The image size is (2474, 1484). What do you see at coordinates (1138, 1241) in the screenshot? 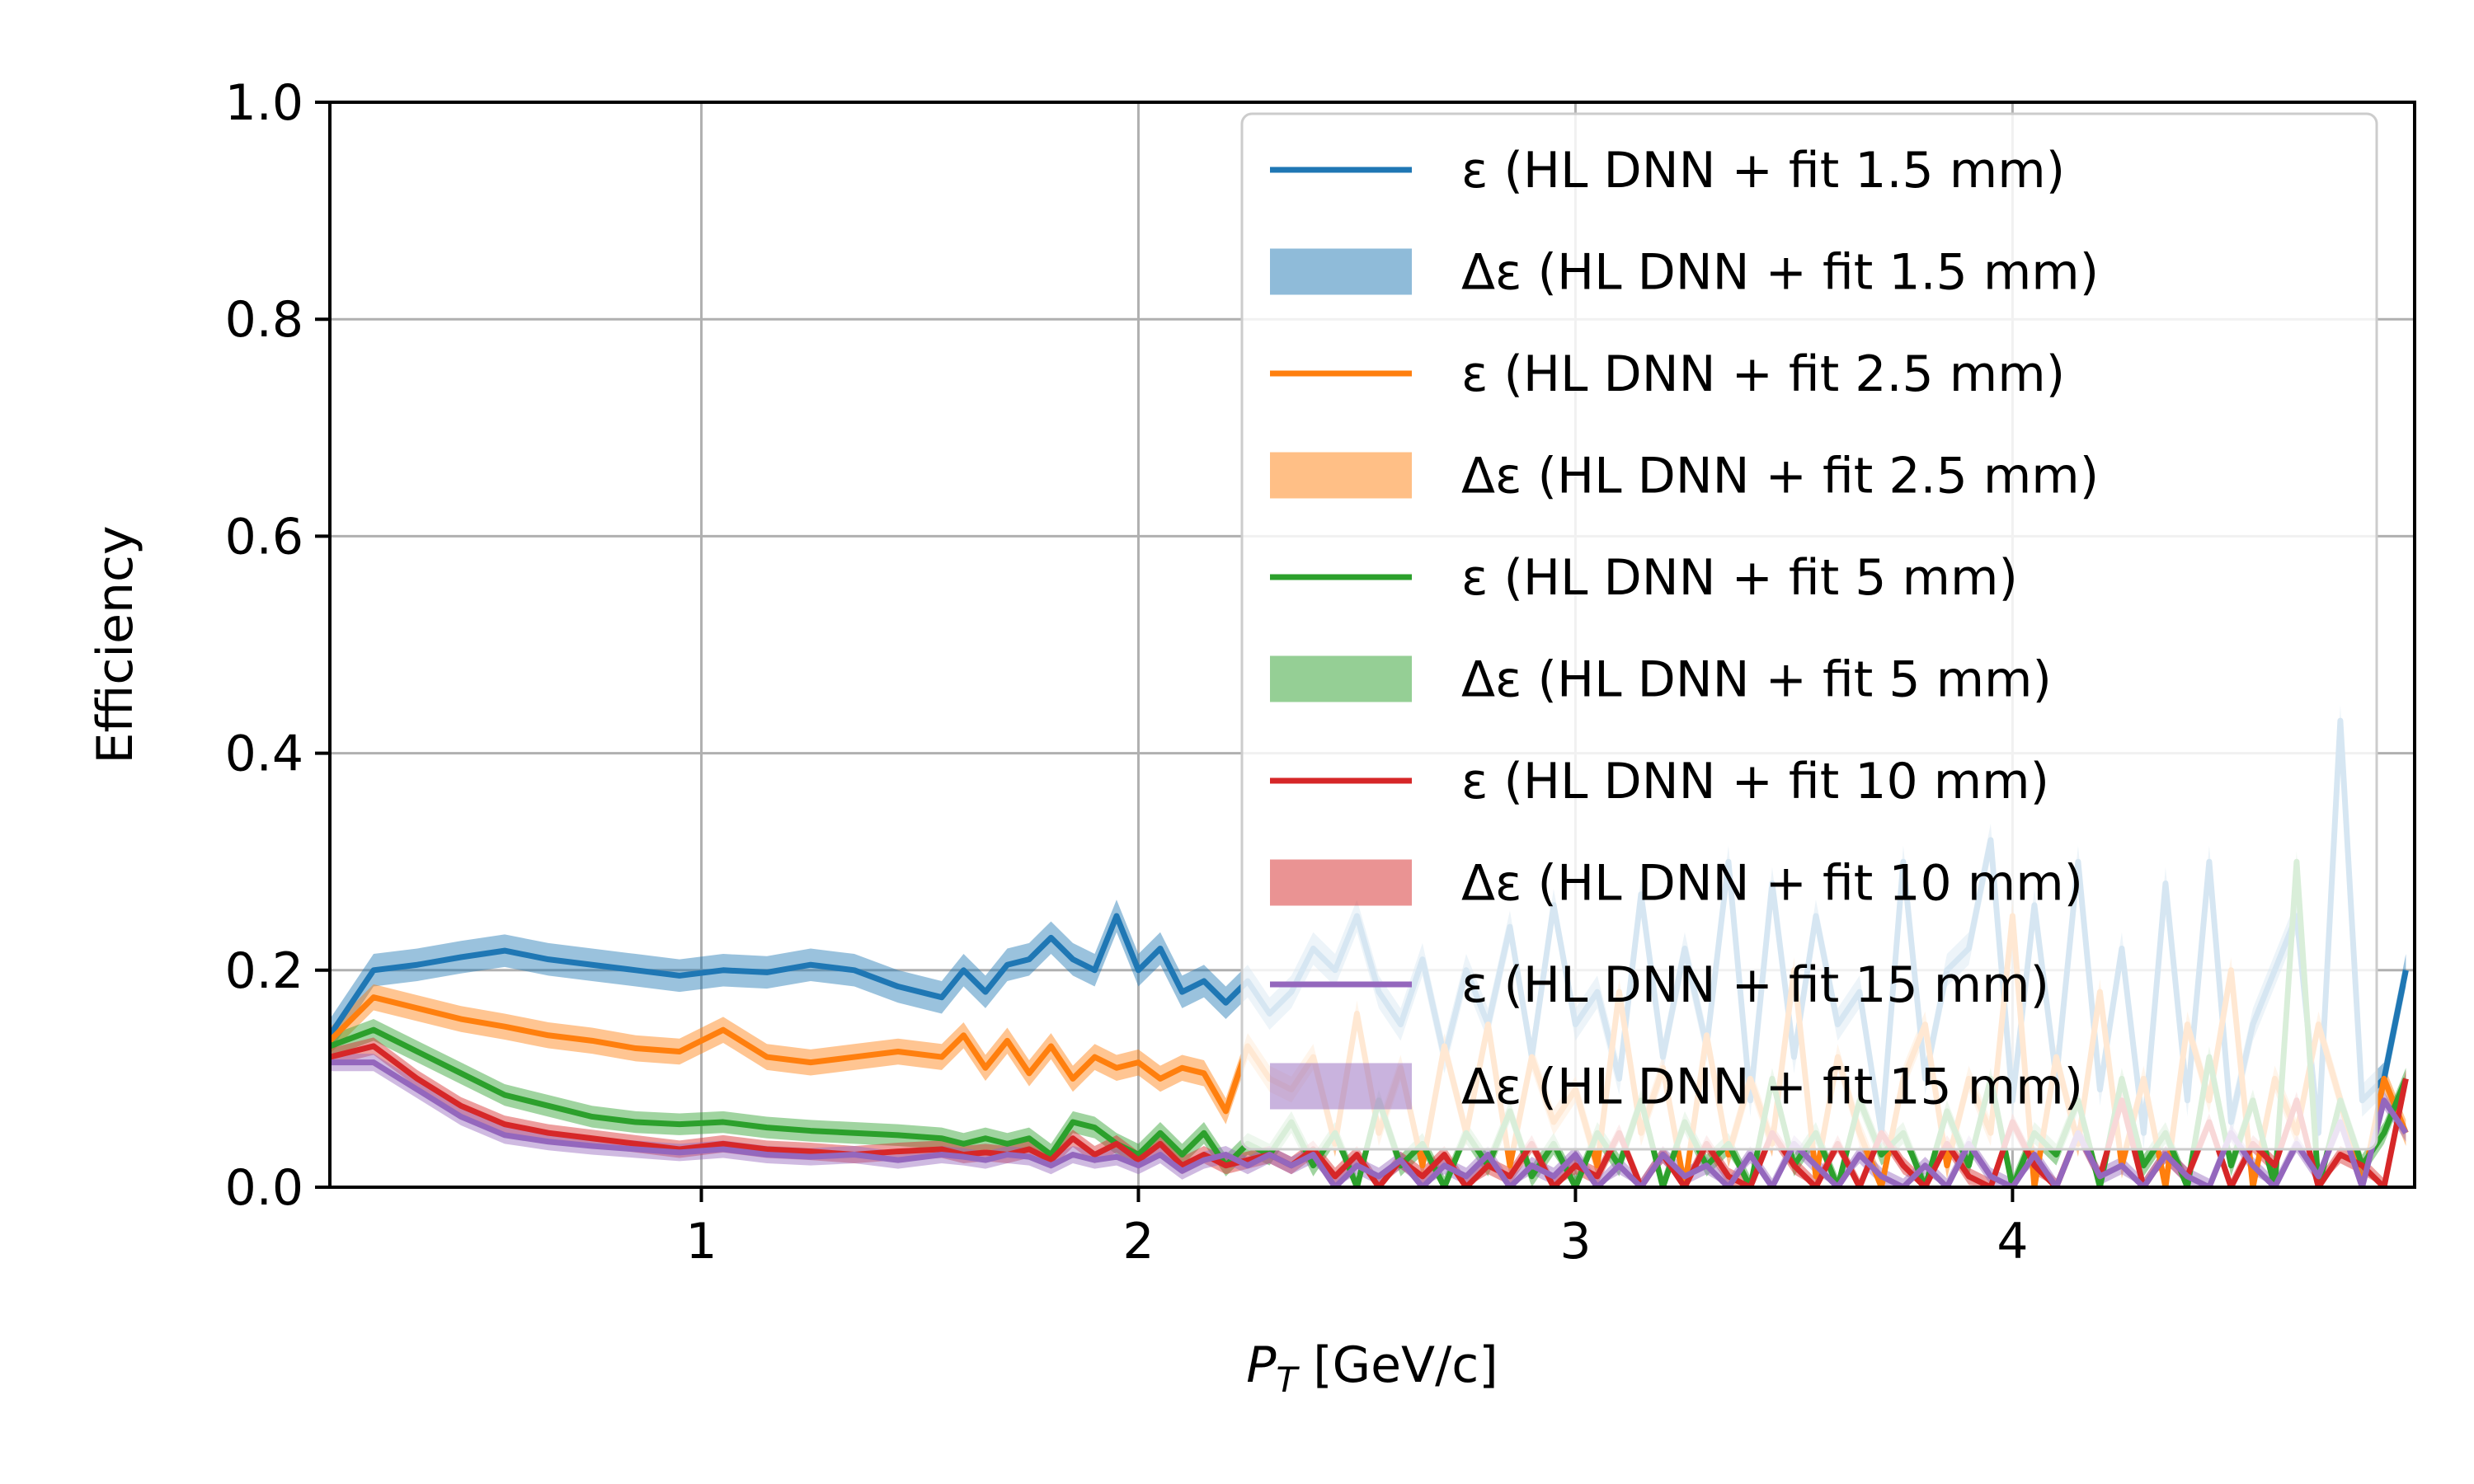
I see `x-tick-label: 2` at bounding box center [1138, 1241].